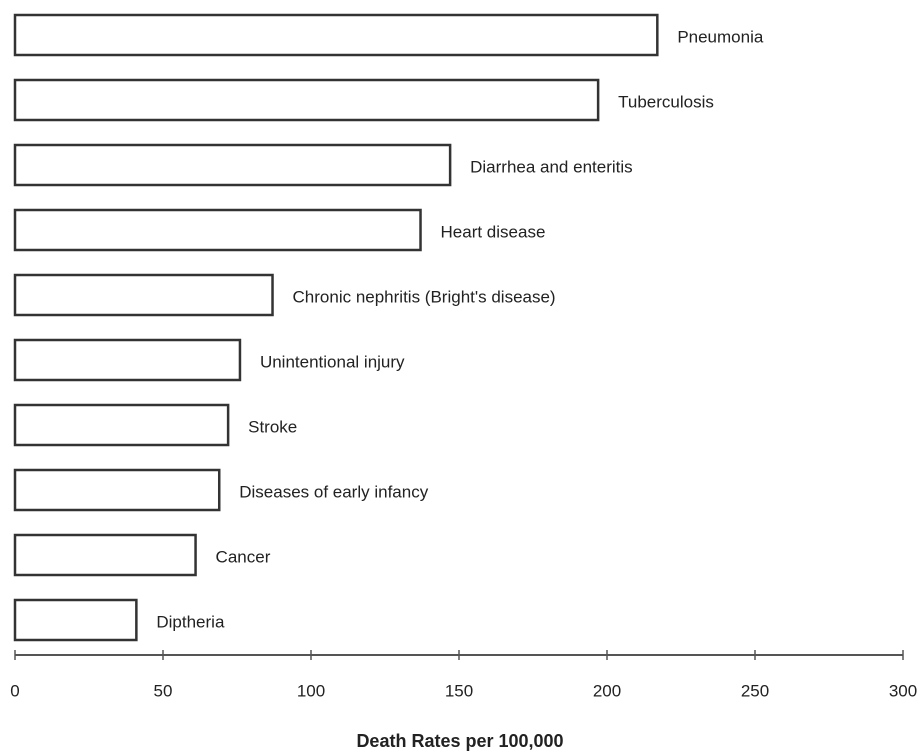 The height and width of the screenshot is (756, 923). What do you see at coordinates (311, 690) in the screenshot?
I see `x-tick-label: 100` at bounding box center [311, 690].